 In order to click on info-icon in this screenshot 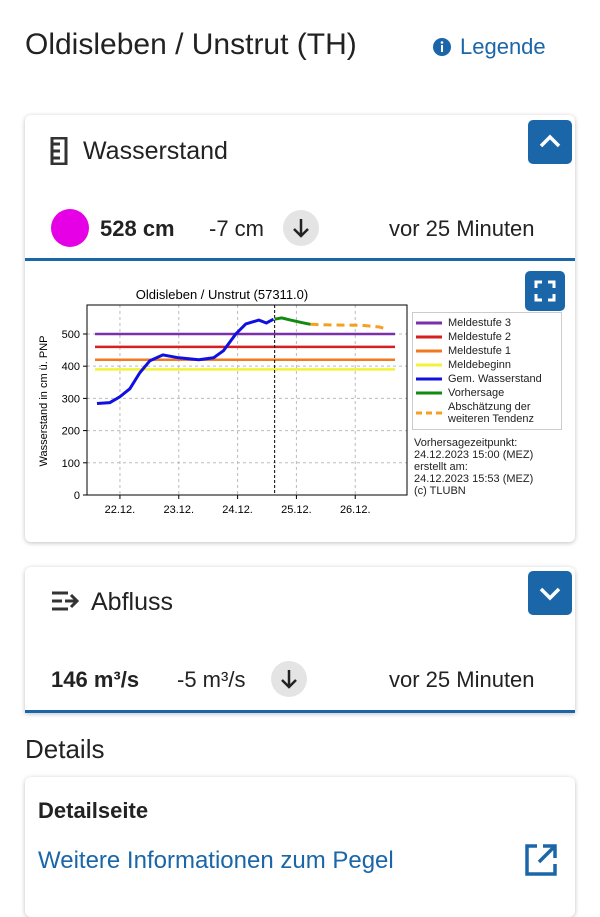, I will do `click(442, 47)`.